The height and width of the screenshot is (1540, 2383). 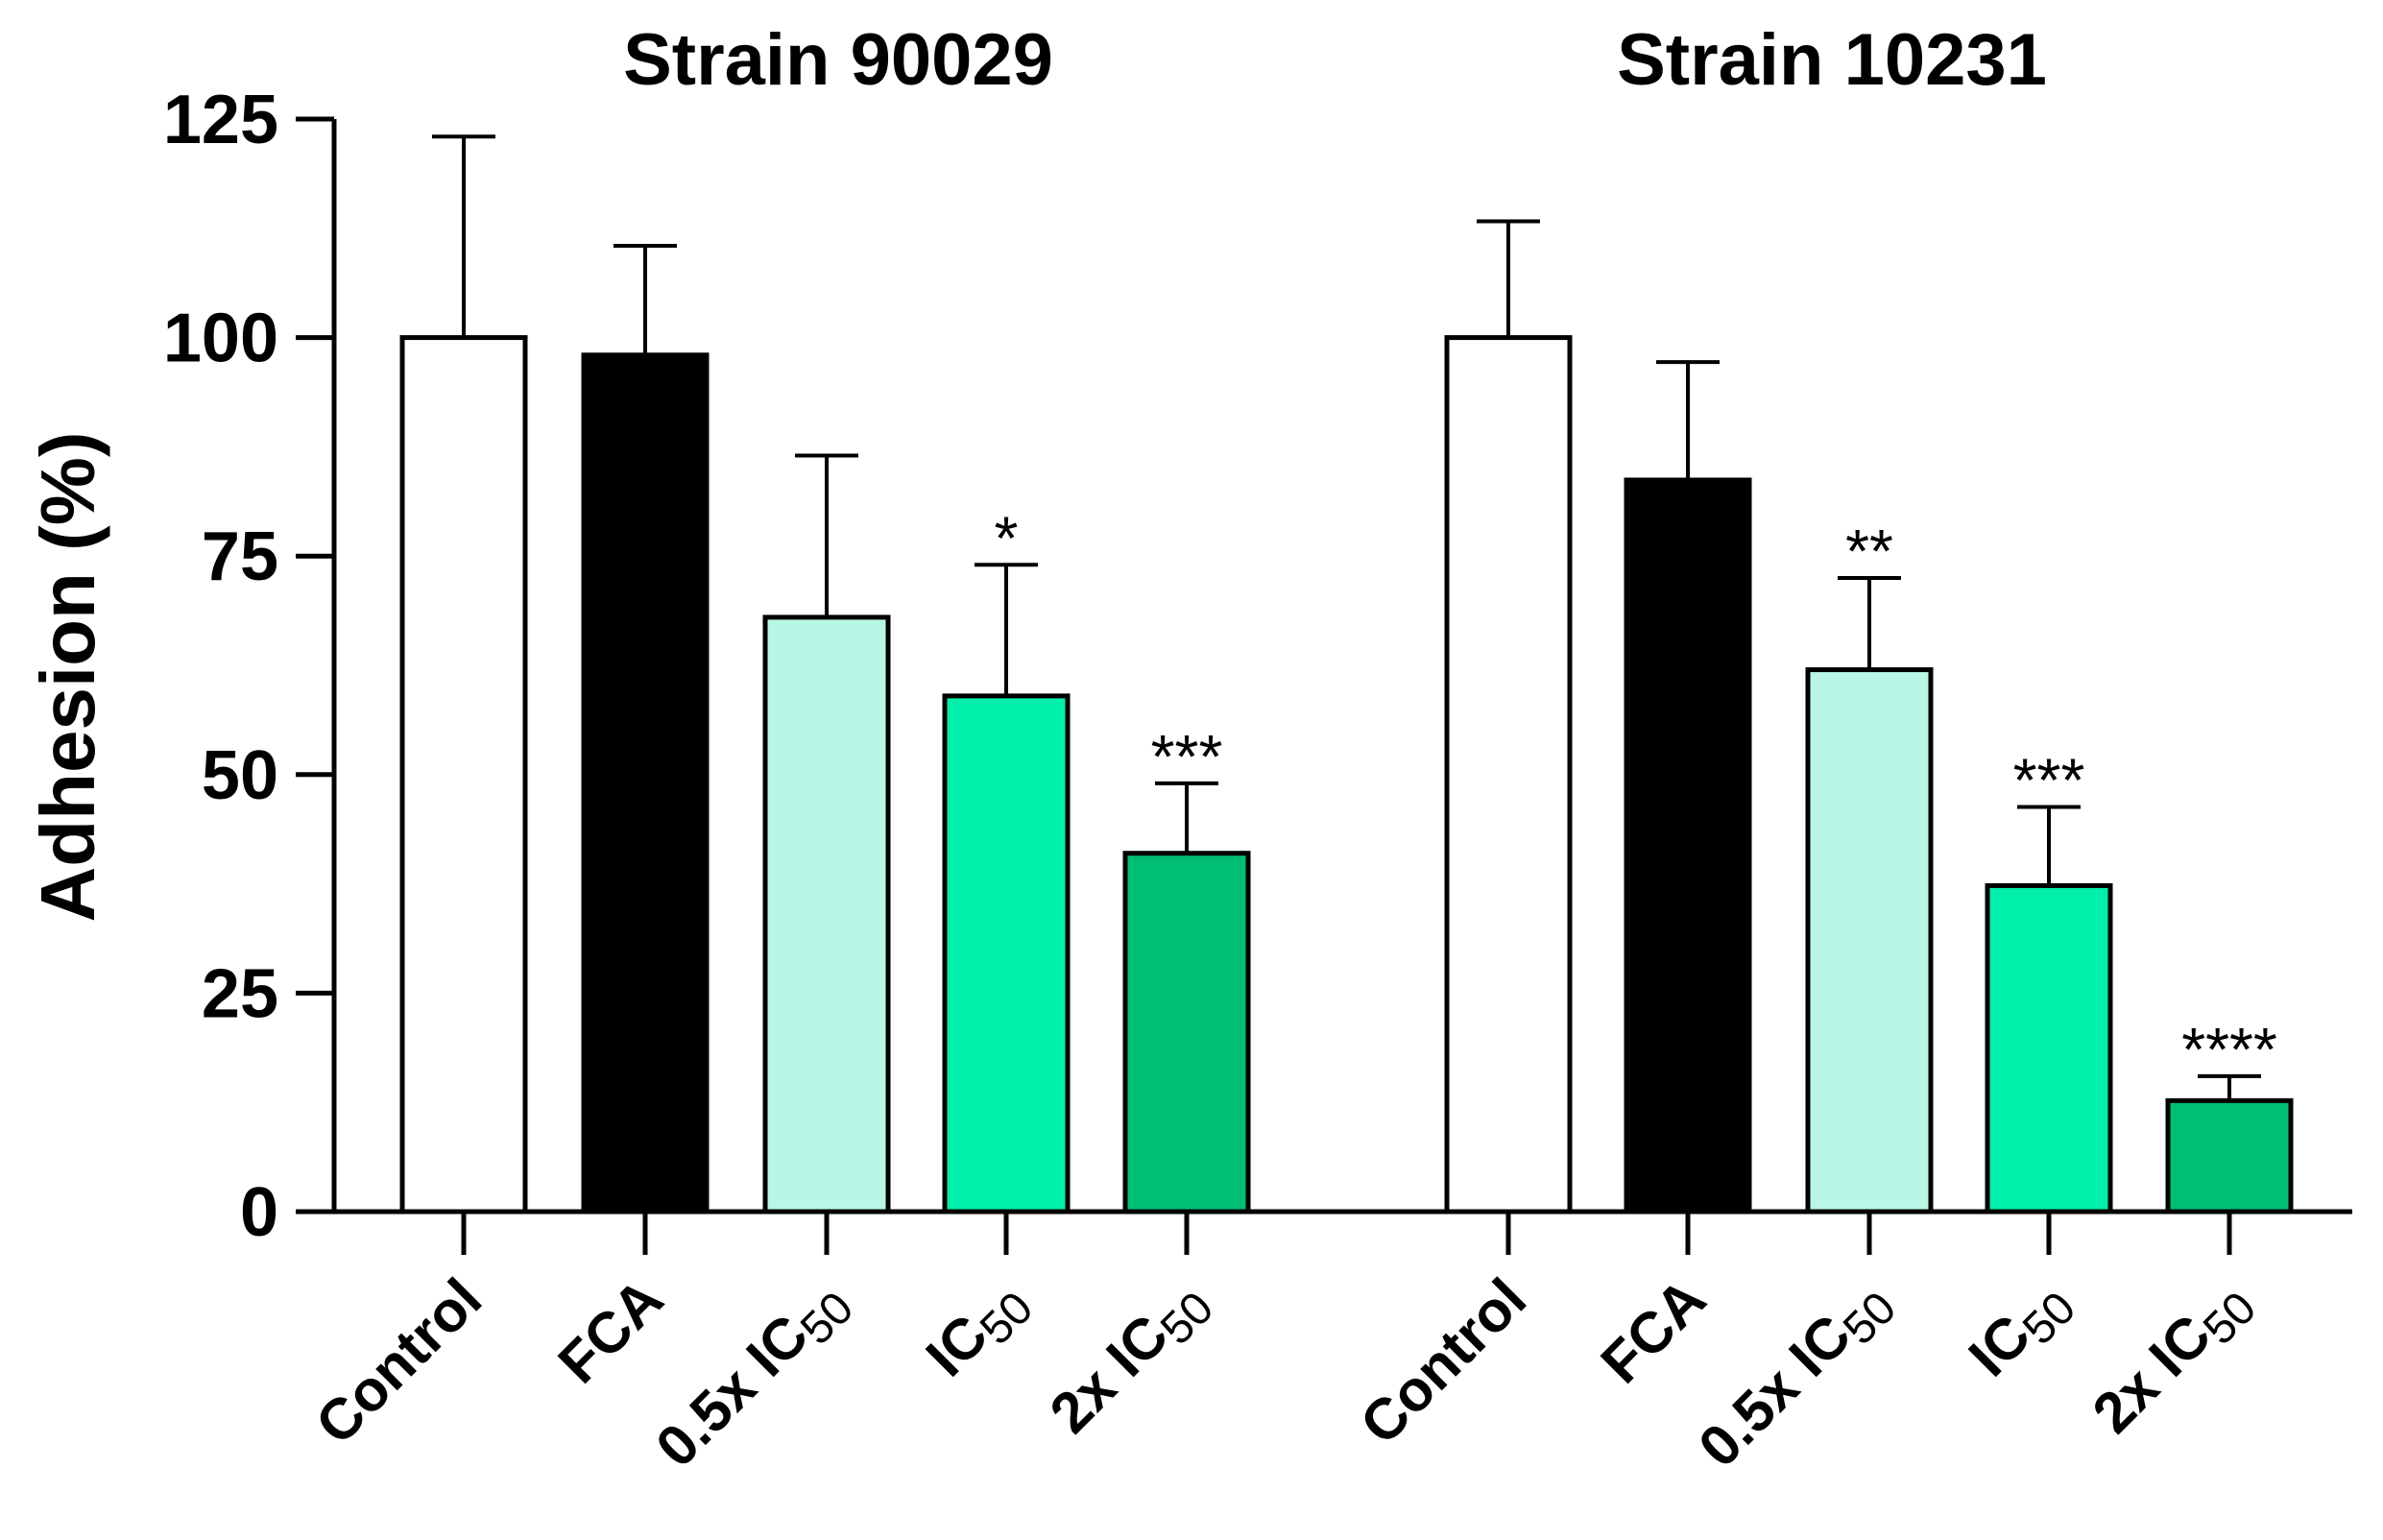 I want to click on significance-label: ****, so click(x=2229, y=1049).